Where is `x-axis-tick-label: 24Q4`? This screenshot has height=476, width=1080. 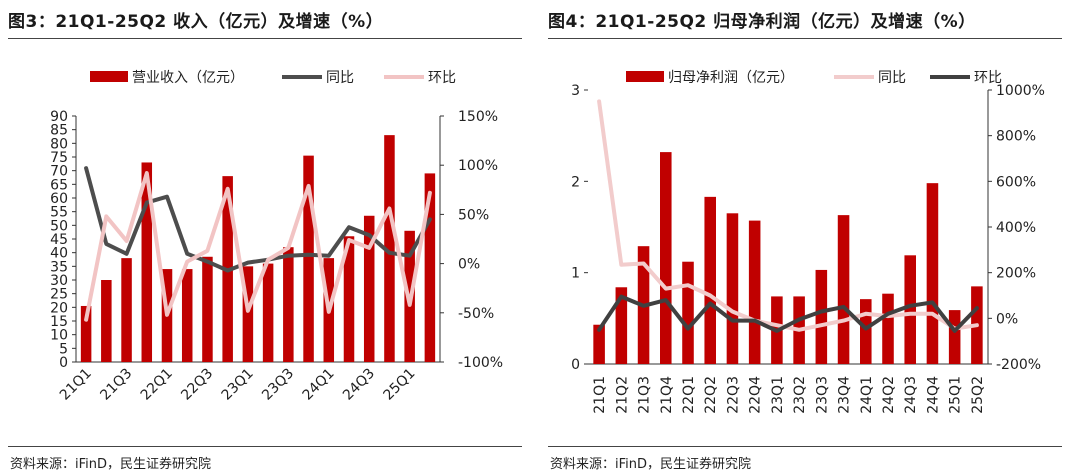 x-axis-tick-label: 24Q4 is located at coordinates (933, 395).